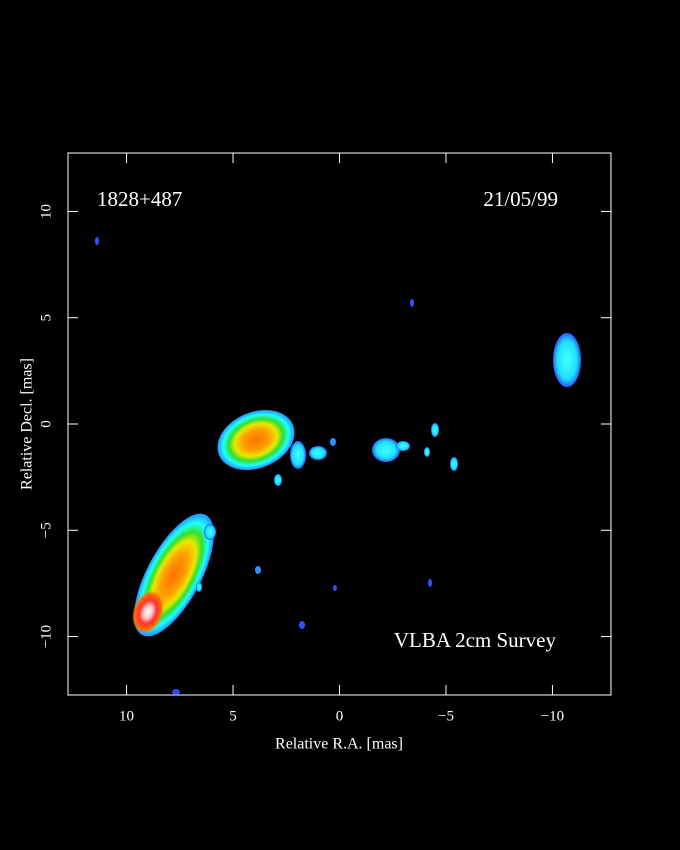 This screenshot has width=680, height=850. I want to click on x-tick-label: 5, so click(233, 716).